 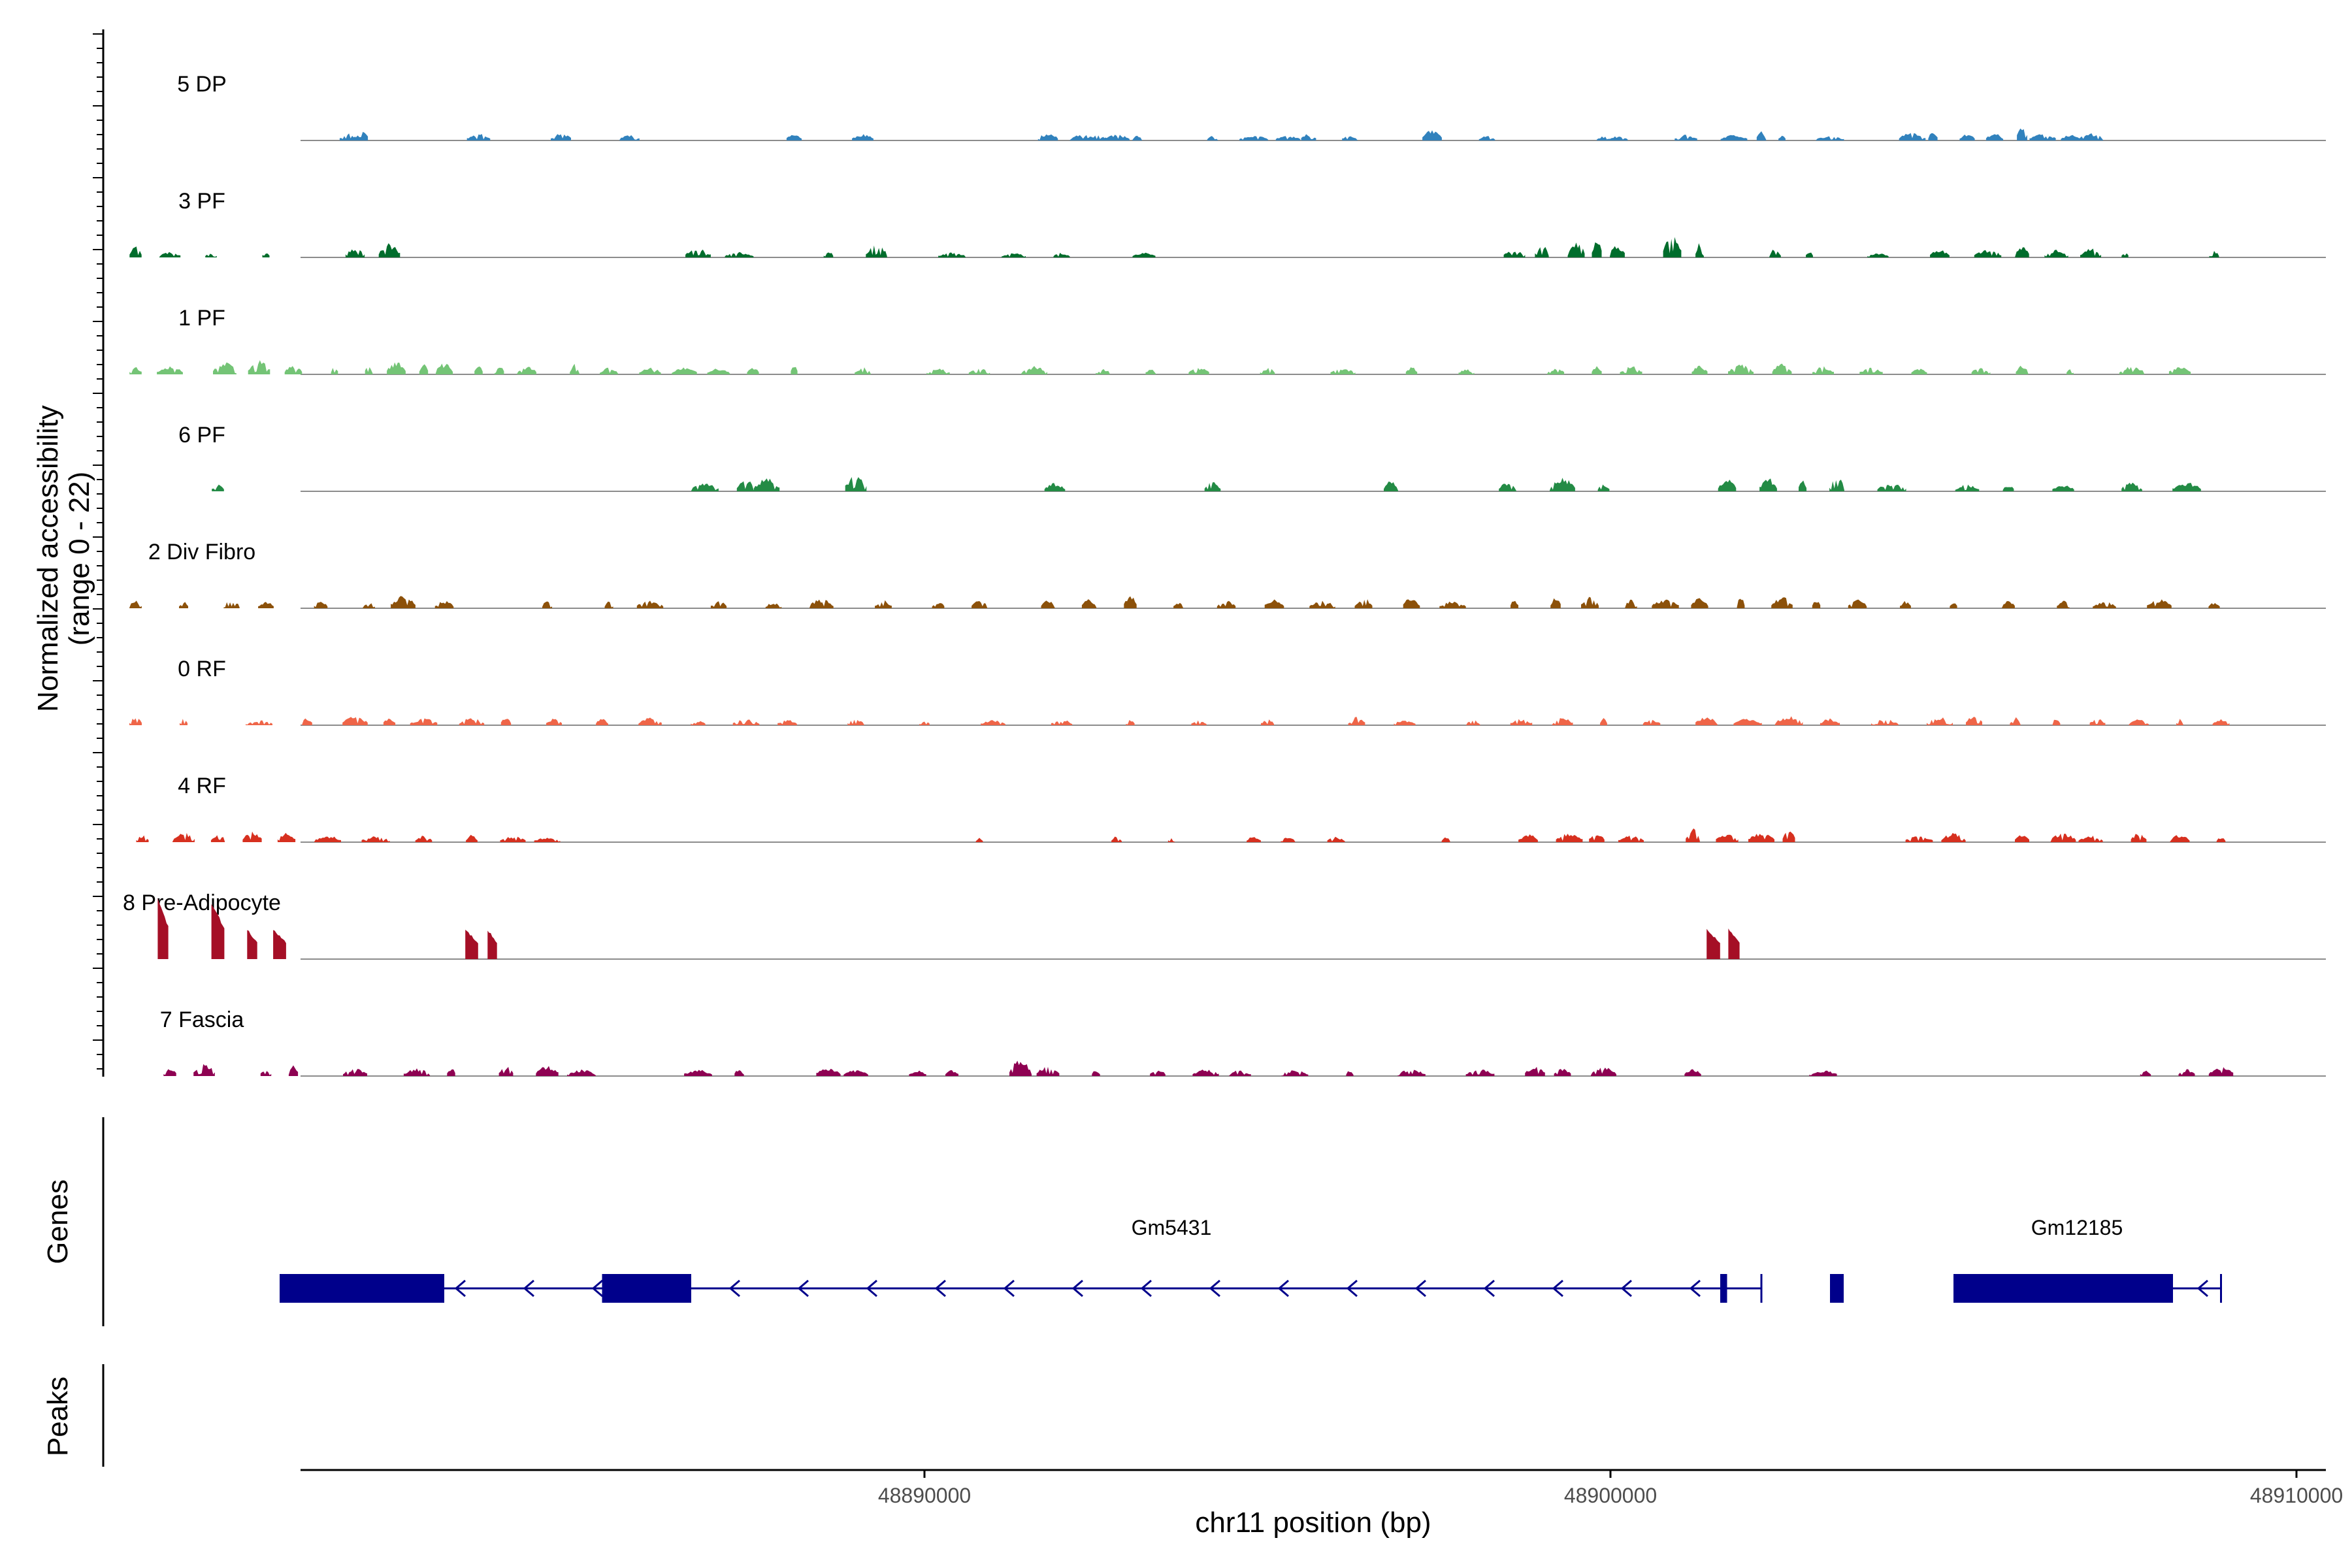 What do you see at coordinates (2077, 1227) in the screenshot?
I see `gene-label: Gm12185` at bounding box center [2077, 1227].